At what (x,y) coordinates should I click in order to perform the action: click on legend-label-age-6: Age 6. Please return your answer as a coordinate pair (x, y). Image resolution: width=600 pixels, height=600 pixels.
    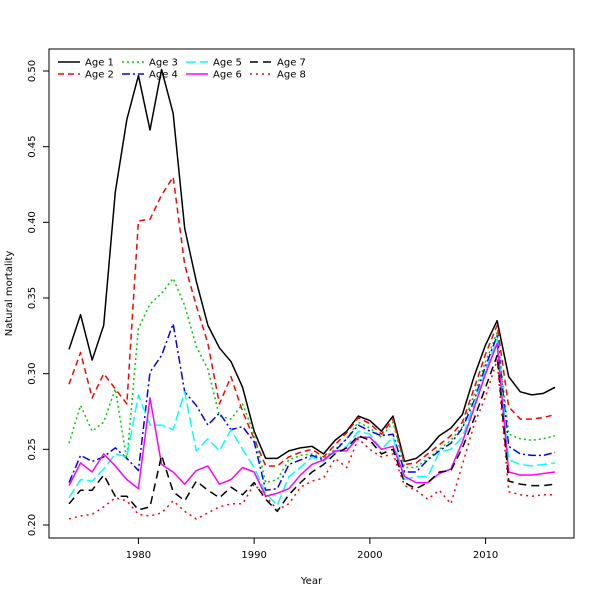
    Looking at the image, I should click on (227, 75).